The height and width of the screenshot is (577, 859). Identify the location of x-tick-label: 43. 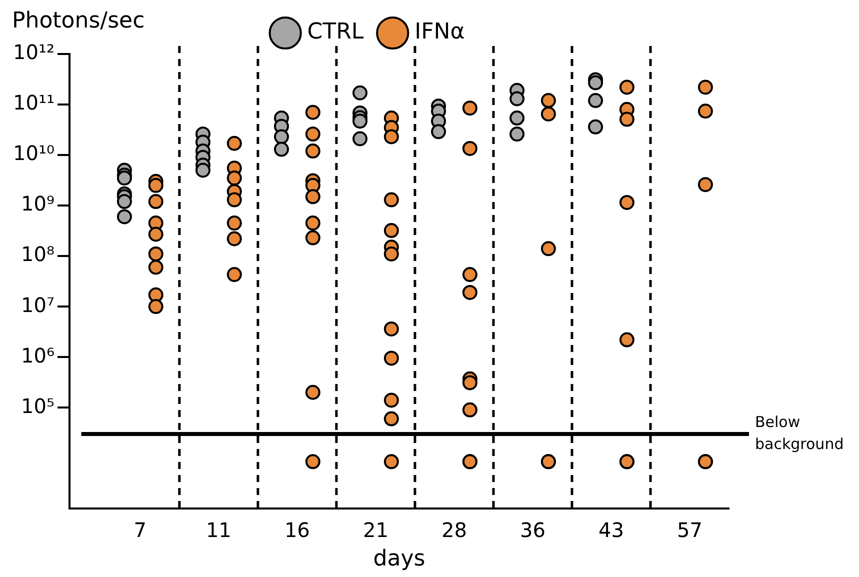
(611, 530).